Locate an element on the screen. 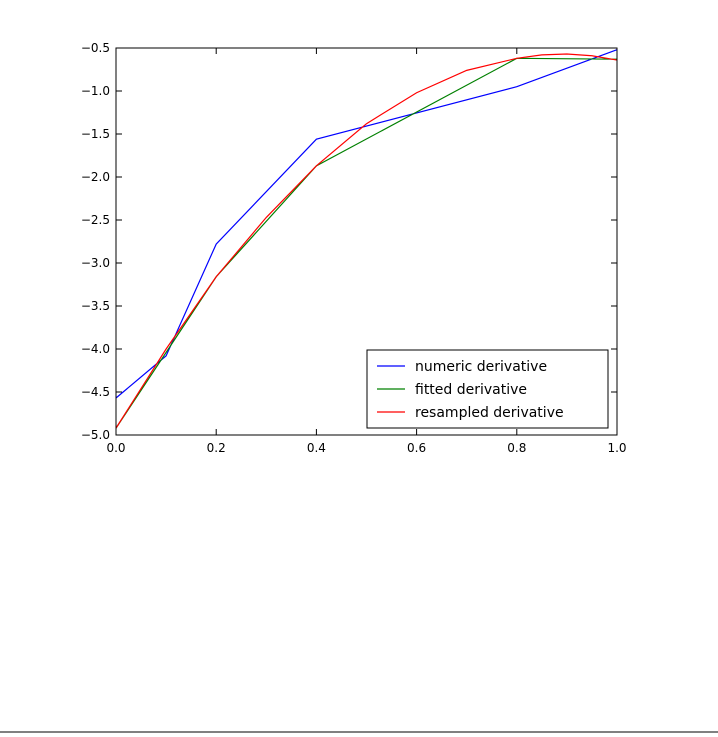  x-tick-label: 0.0 is located at coordinates (115, 448).